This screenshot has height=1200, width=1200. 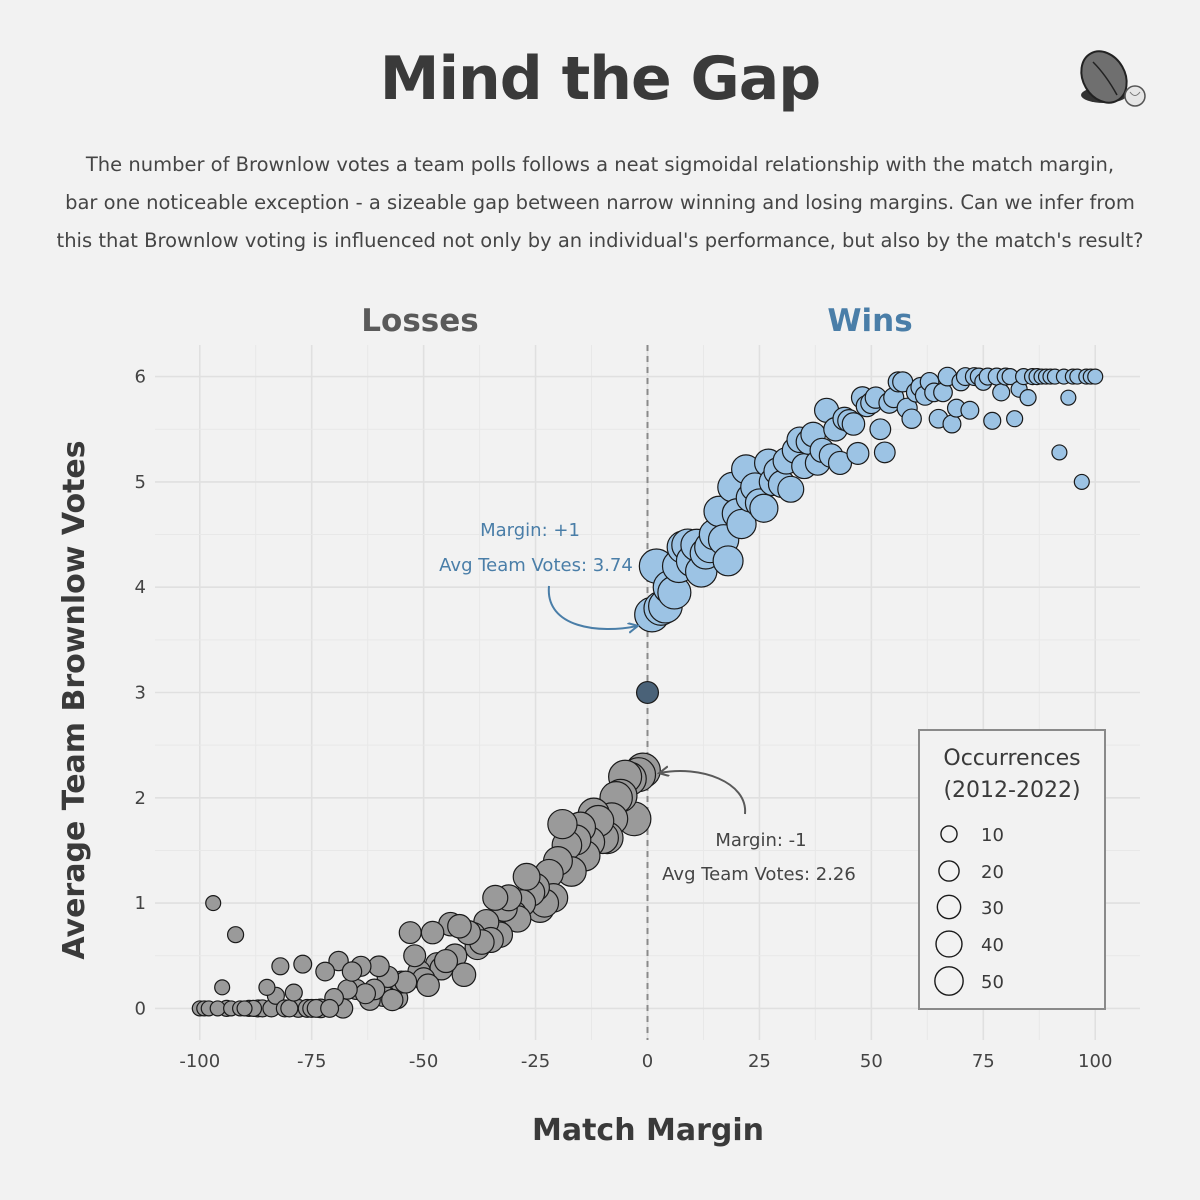 What do you see at coordinates (600, 79) in the screenshot?
I see `page-title: Mind the Gap` at bounding box center [600, 79].